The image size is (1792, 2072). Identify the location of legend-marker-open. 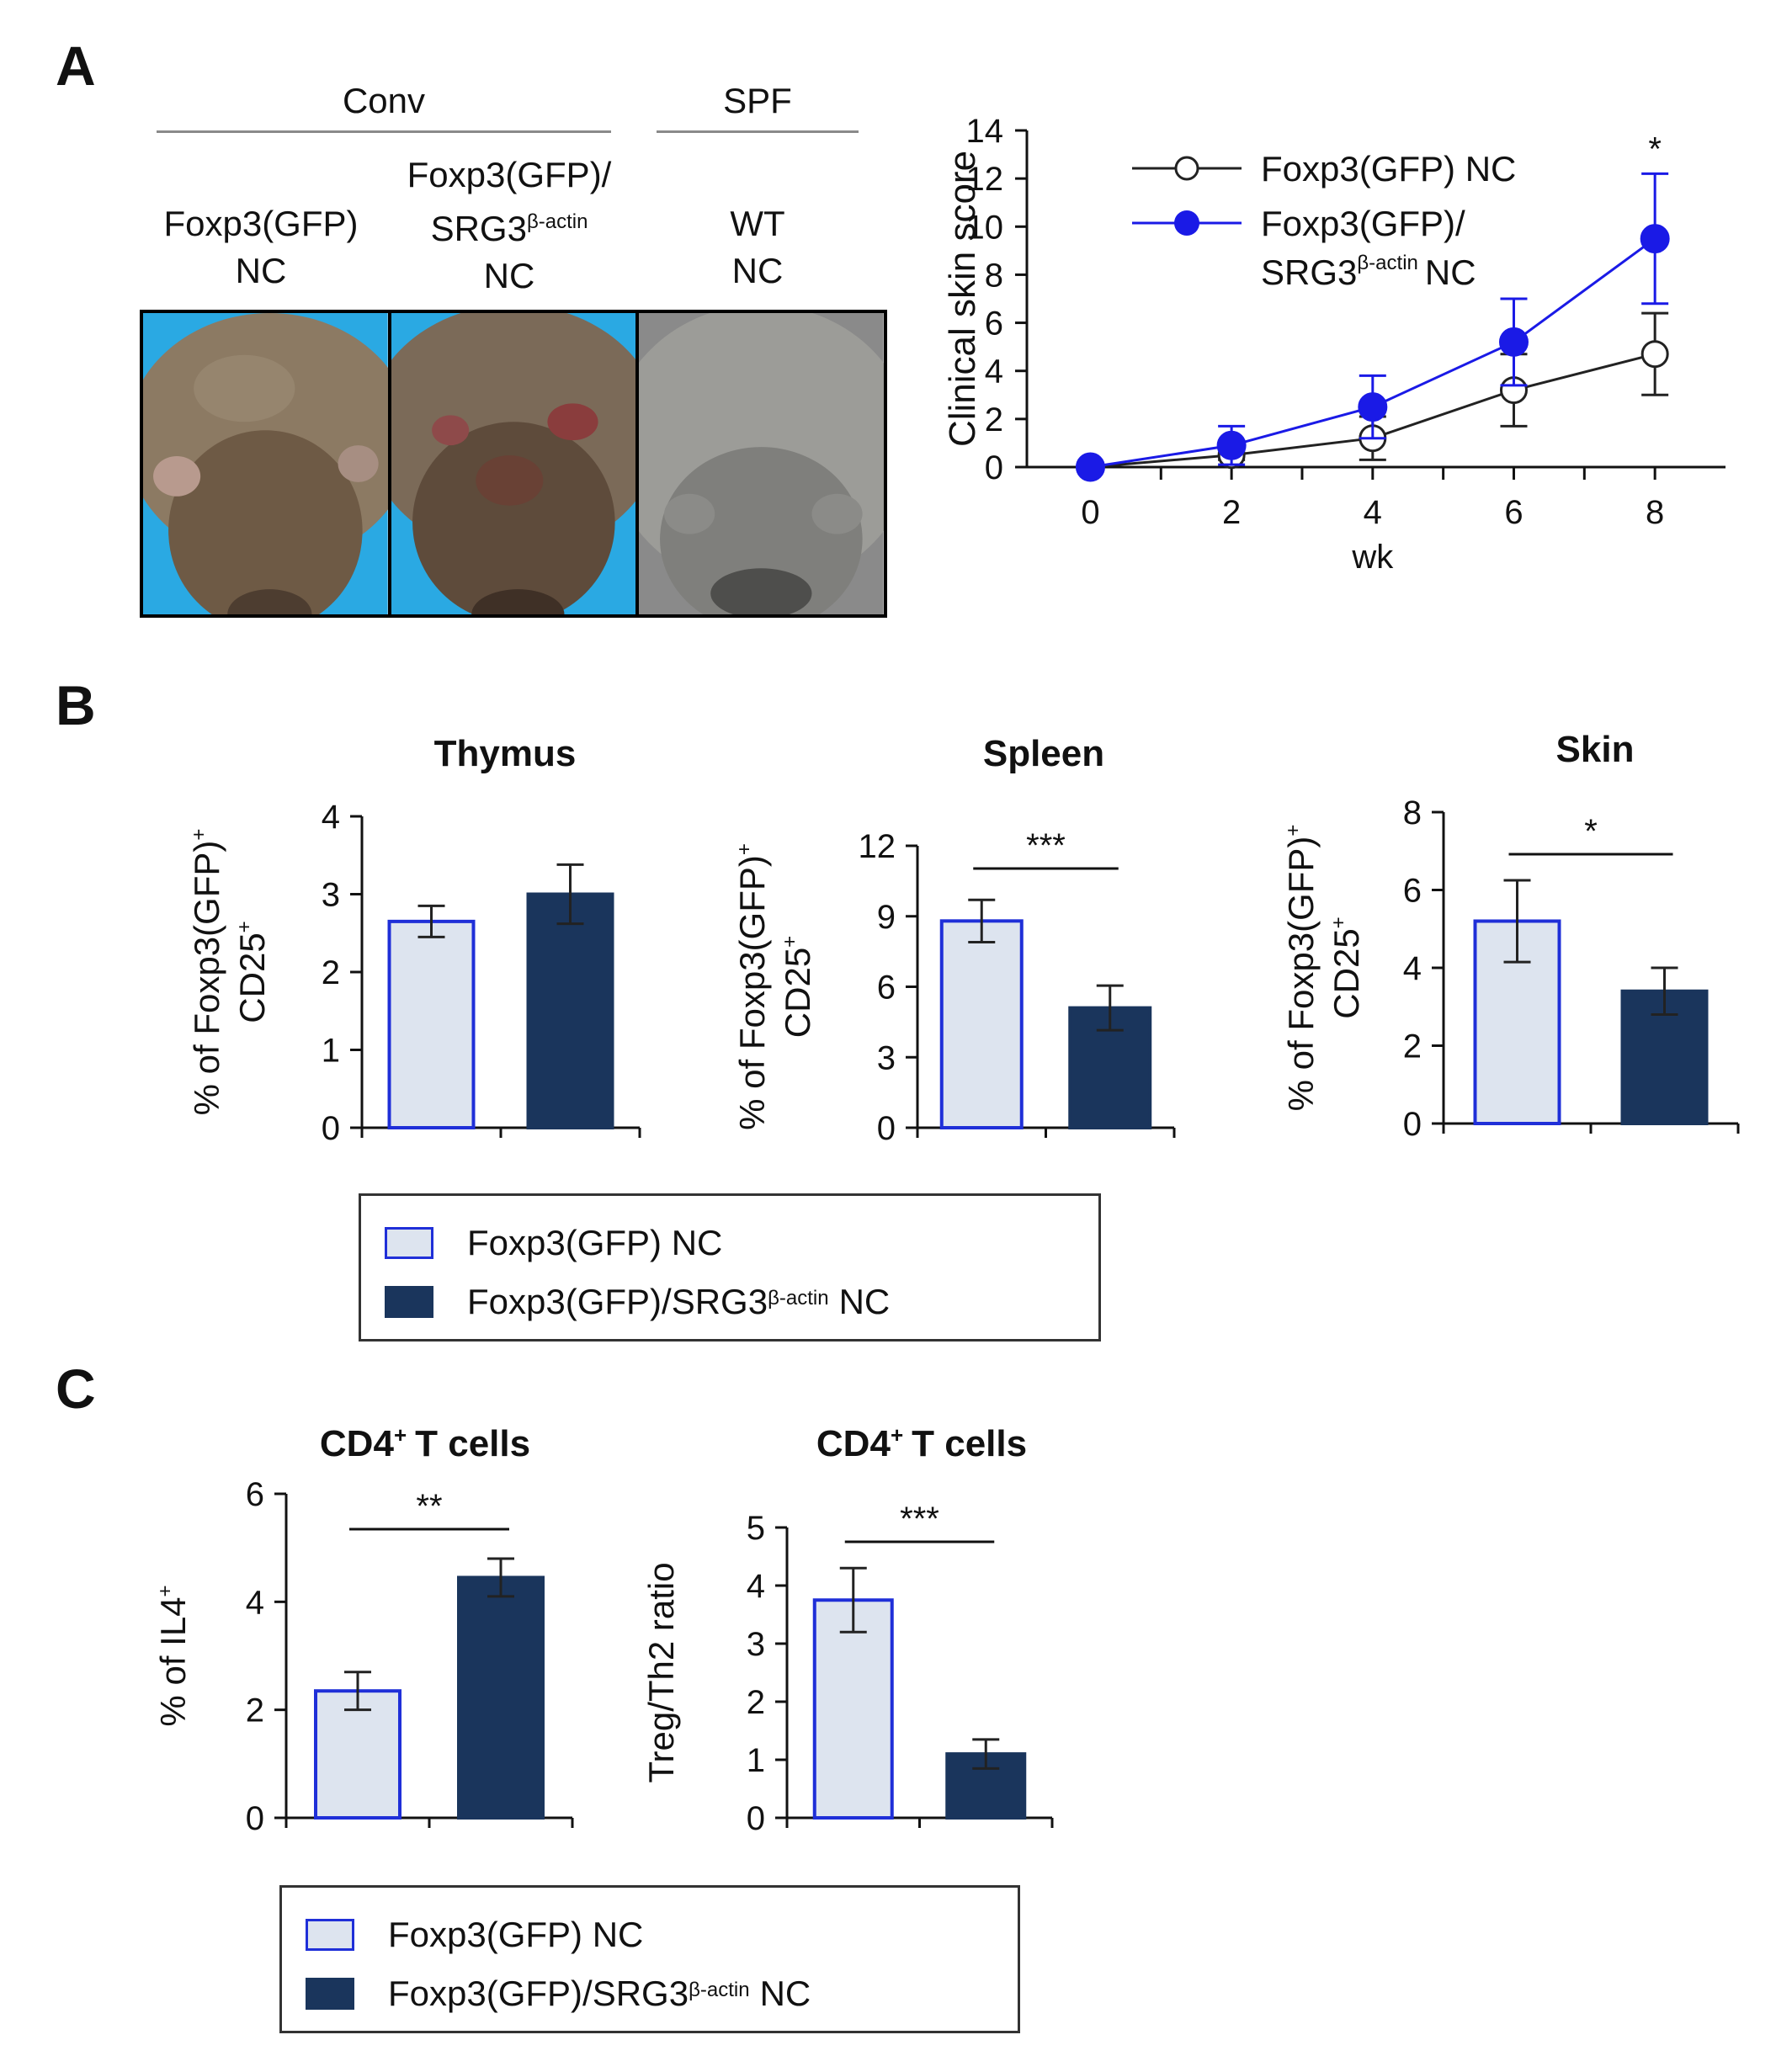
(1186, 168).